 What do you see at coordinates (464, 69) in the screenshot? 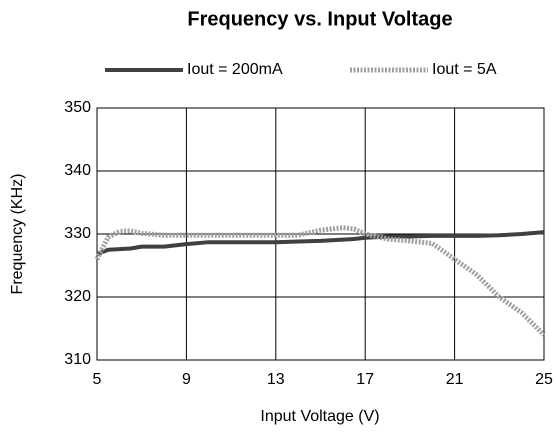
I see `legend-label: Iout = 5A` at bounding box center [464, 69].